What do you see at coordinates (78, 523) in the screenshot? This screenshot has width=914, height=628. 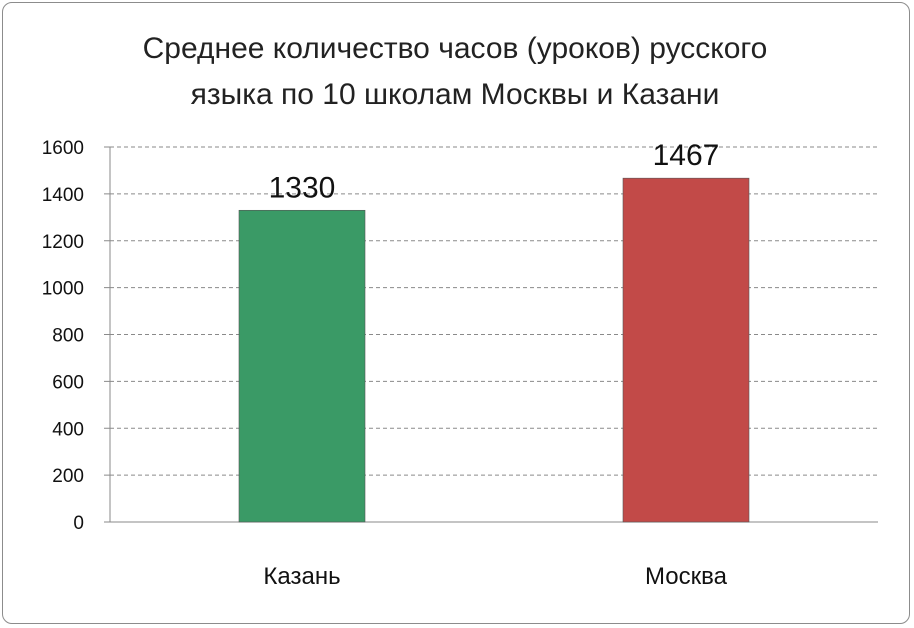 I see `y-tick-label: 0` at bounding box center [78, 523].